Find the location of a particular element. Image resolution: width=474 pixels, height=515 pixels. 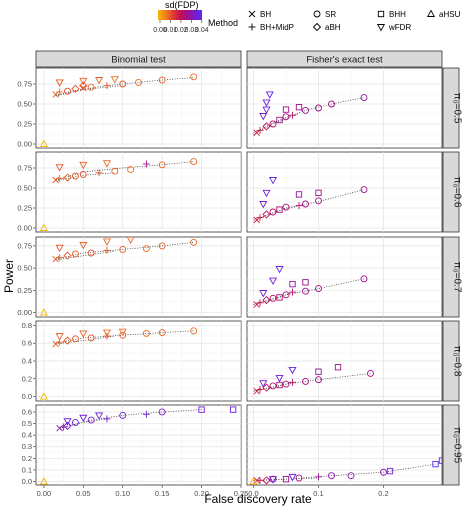

x-tick-label: 0.0 is located at coordinates (253, 493).